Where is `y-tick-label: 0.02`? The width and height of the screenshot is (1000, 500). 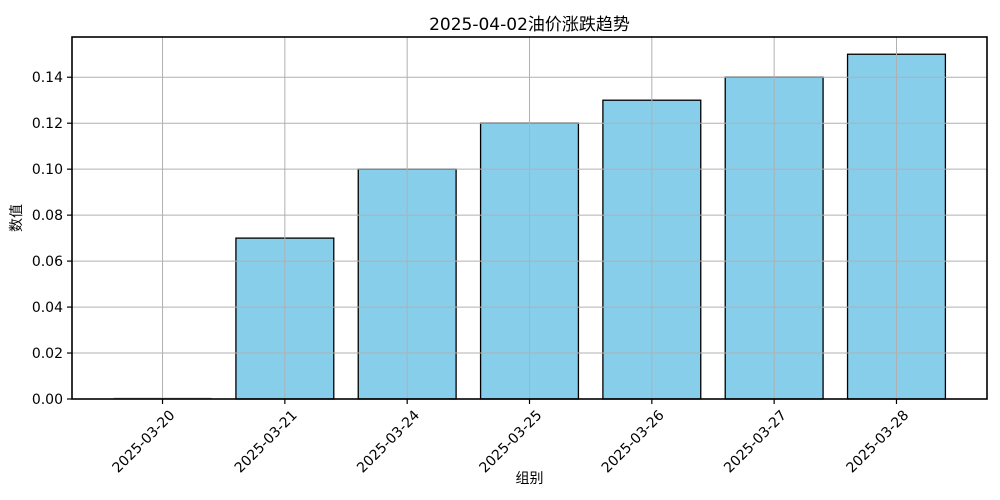 y-tick-label: 0.02 is located at coordinates (47, 354).